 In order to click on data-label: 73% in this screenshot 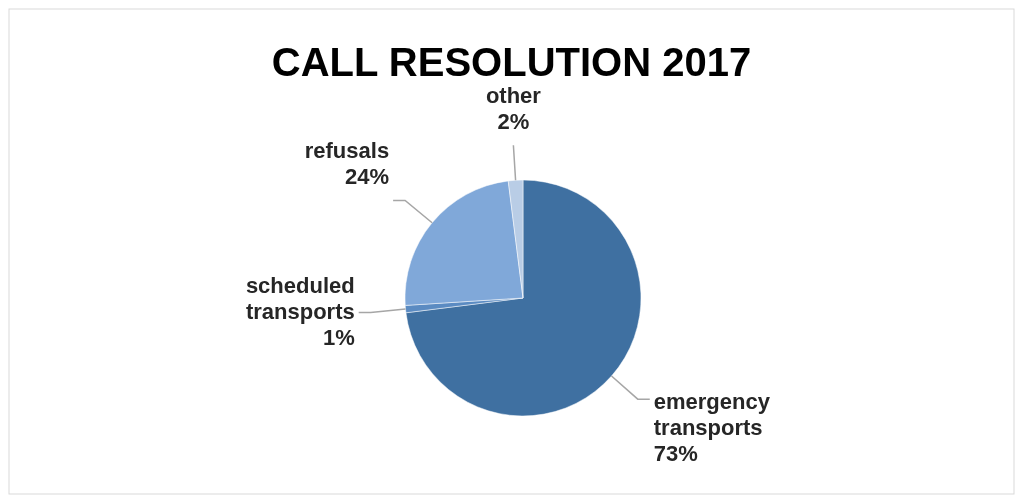, I will do `click(675, 454)`.